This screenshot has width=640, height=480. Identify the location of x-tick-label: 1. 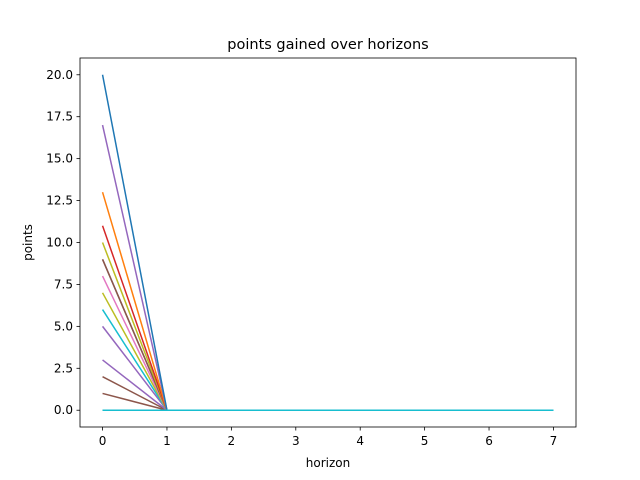
(167, 441).